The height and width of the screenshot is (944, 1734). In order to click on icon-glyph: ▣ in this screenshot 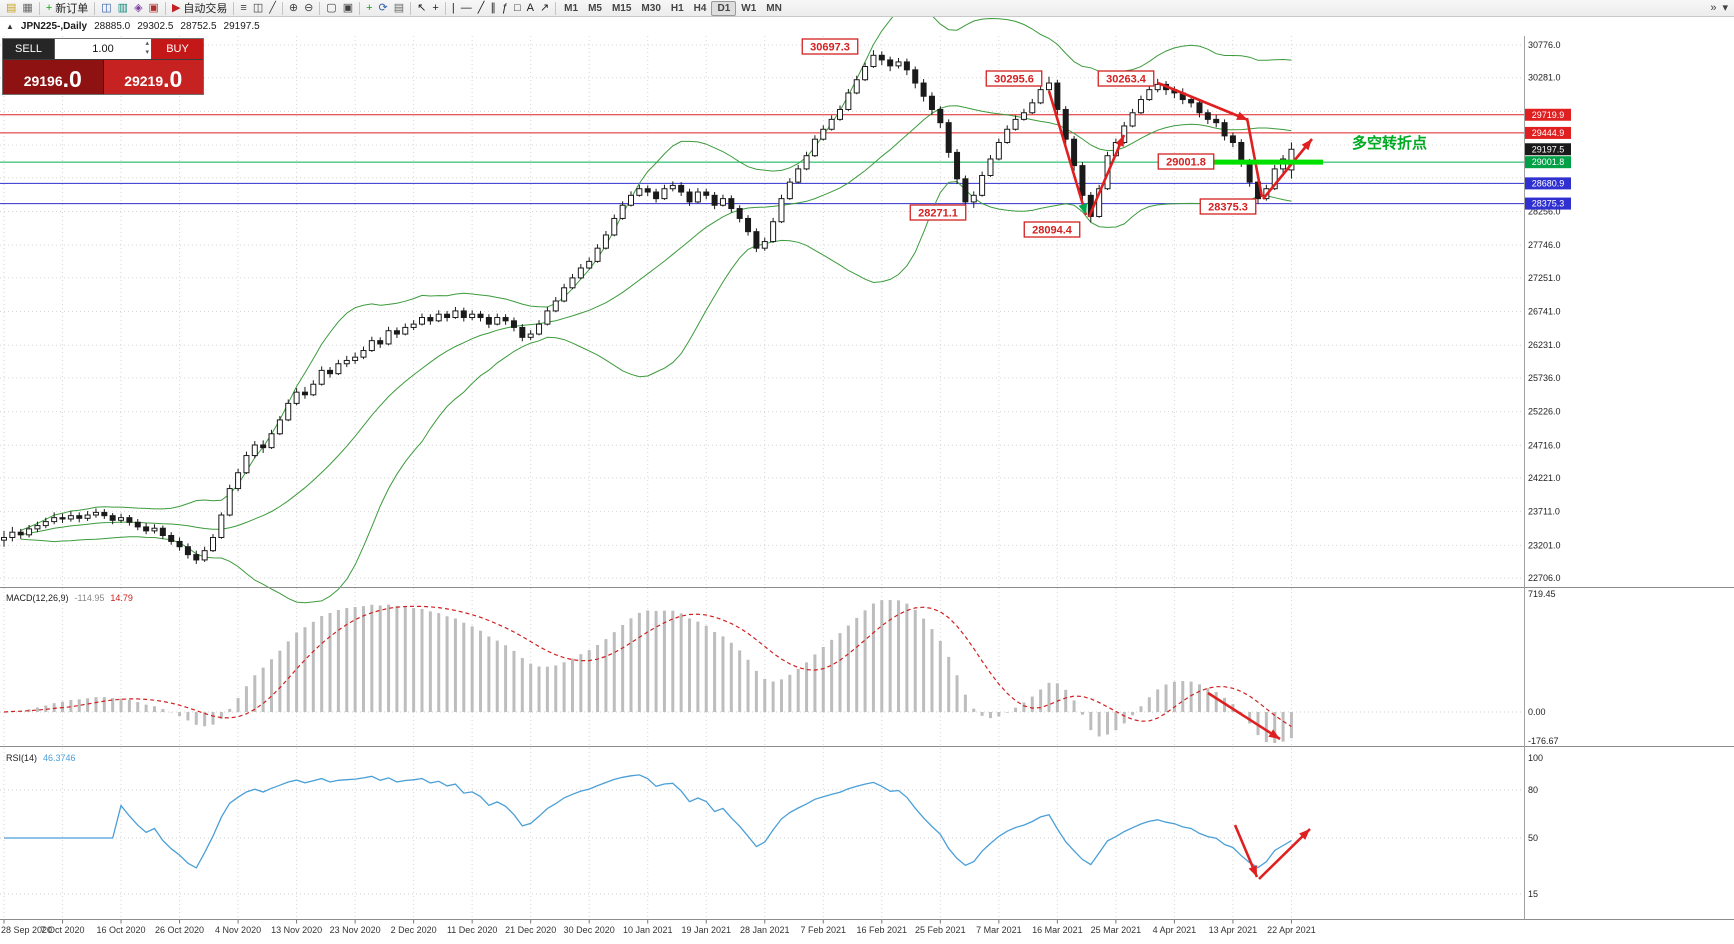, I will do `click(153, 7)`.